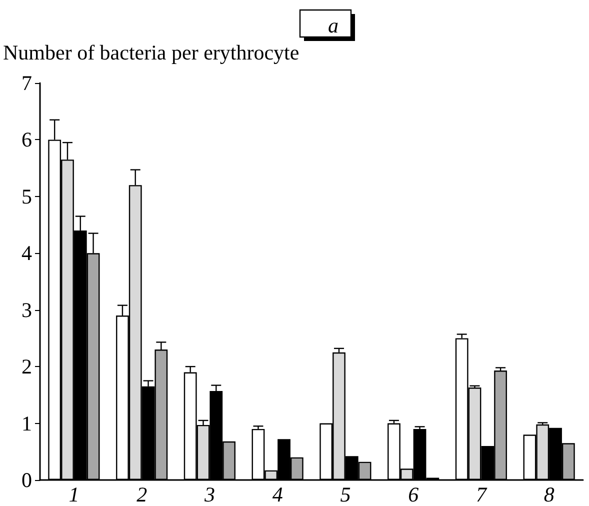 Image resolution: width=589 pixels, height=506 pixels. What do you see at coordinates (27, 253) in the screenshot?
I see `y-tick-label: 4` at bounding box center [27, 253].